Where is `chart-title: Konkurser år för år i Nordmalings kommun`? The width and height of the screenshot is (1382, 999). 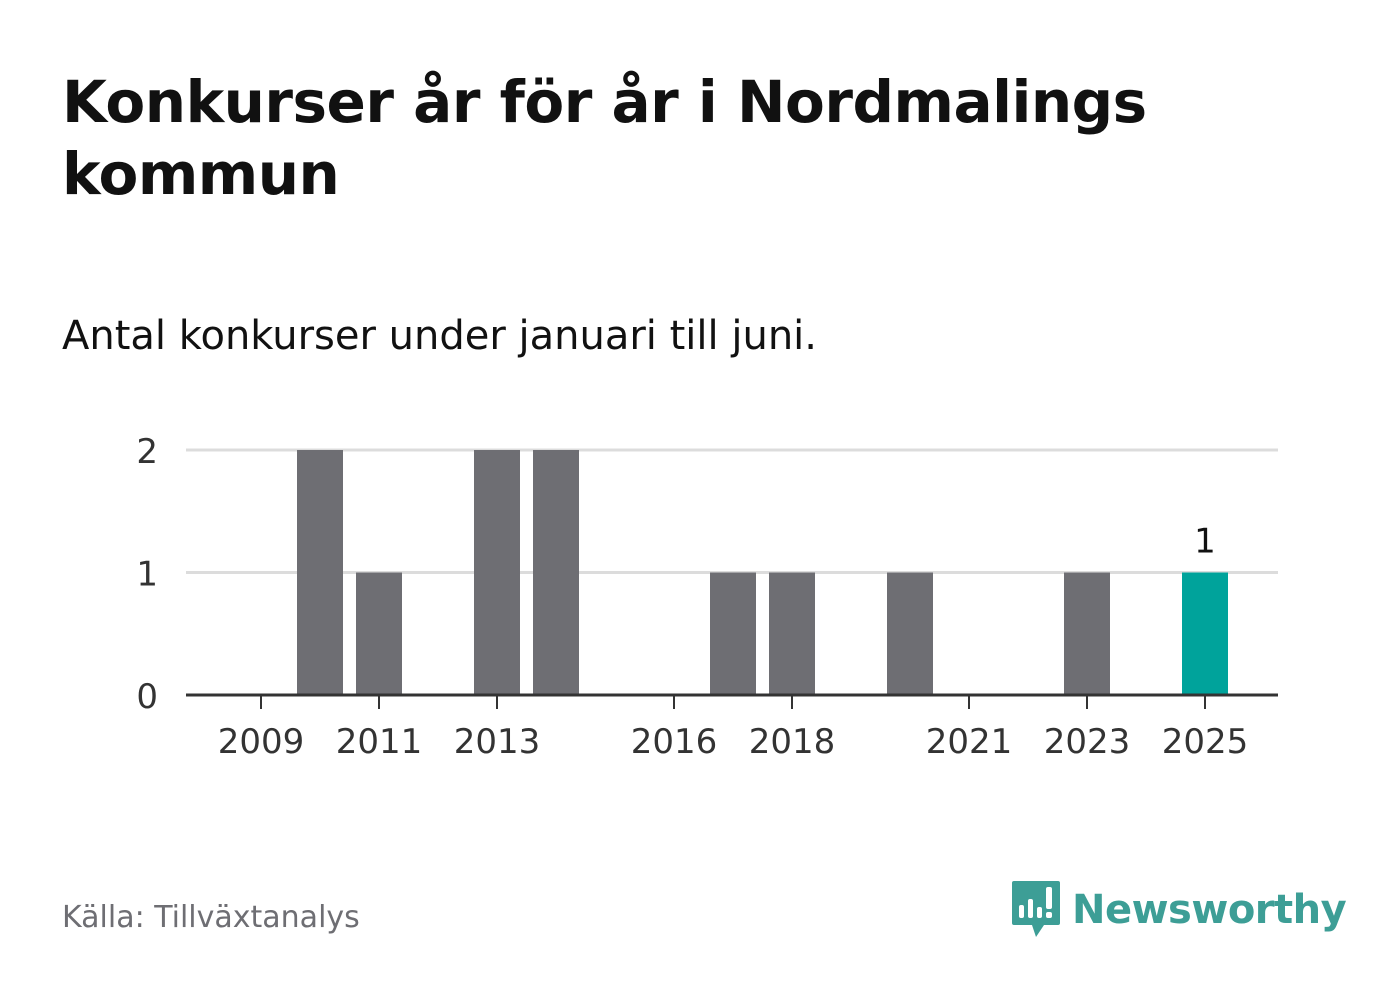
chart-title: Konkurser år för år i Nordmalings kommun is located at coordinates (604, 138).